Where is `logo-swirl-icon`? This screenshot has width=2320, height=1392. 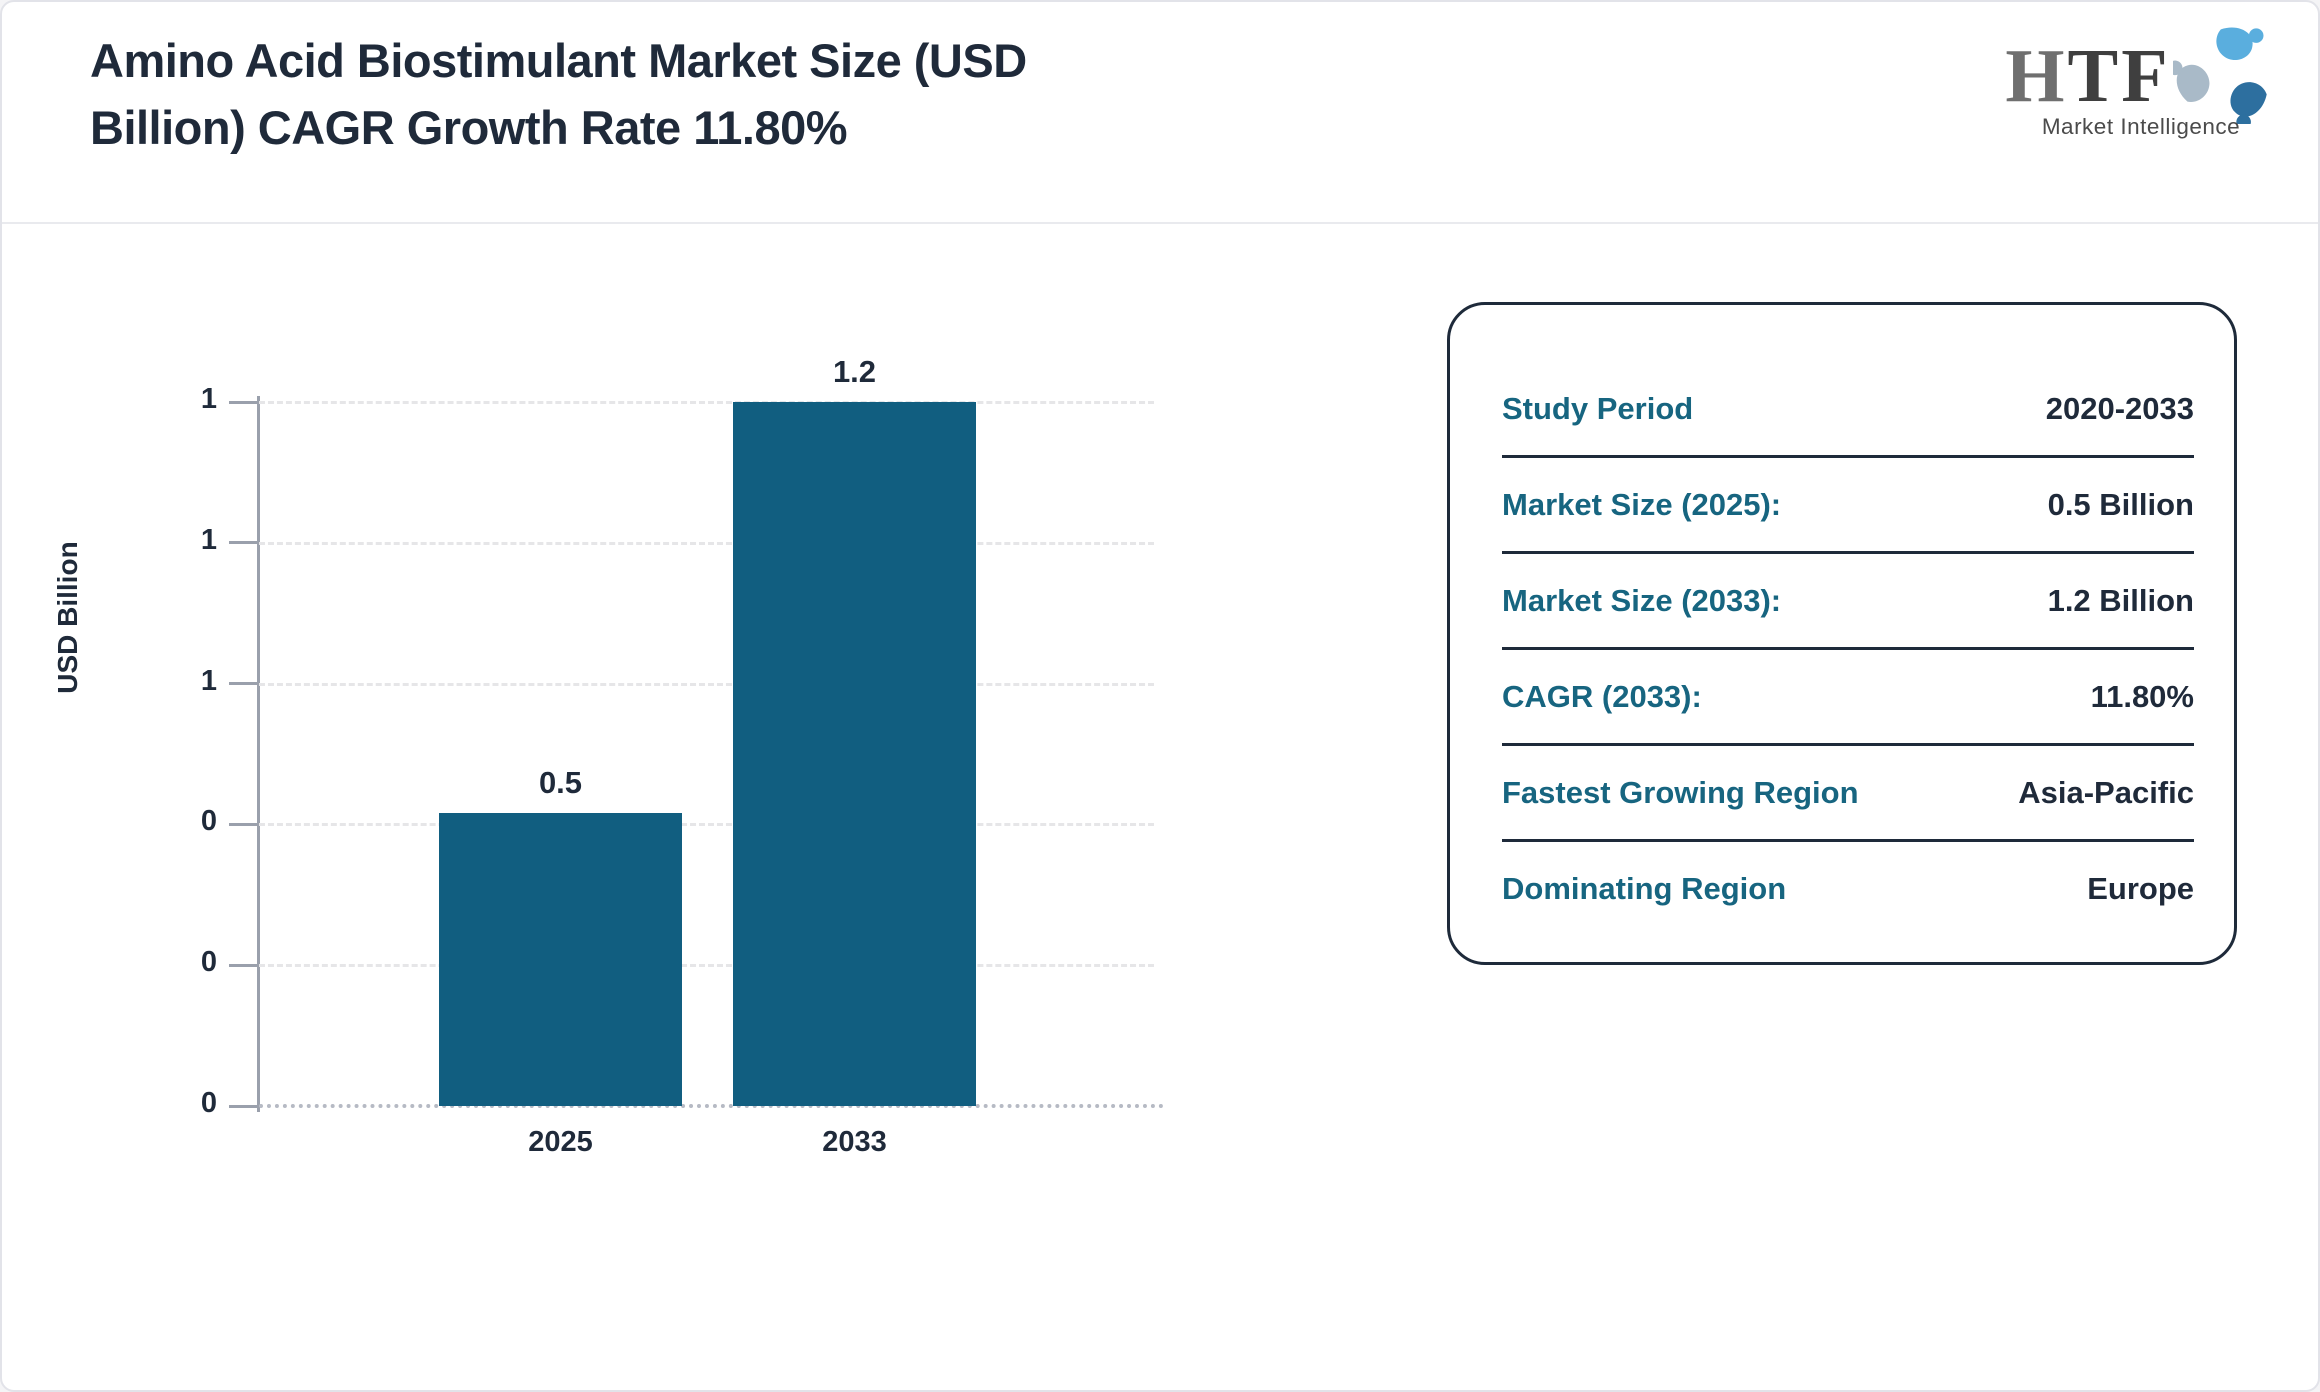
logo-swirl-icon is located at coordinates (2219, 75).